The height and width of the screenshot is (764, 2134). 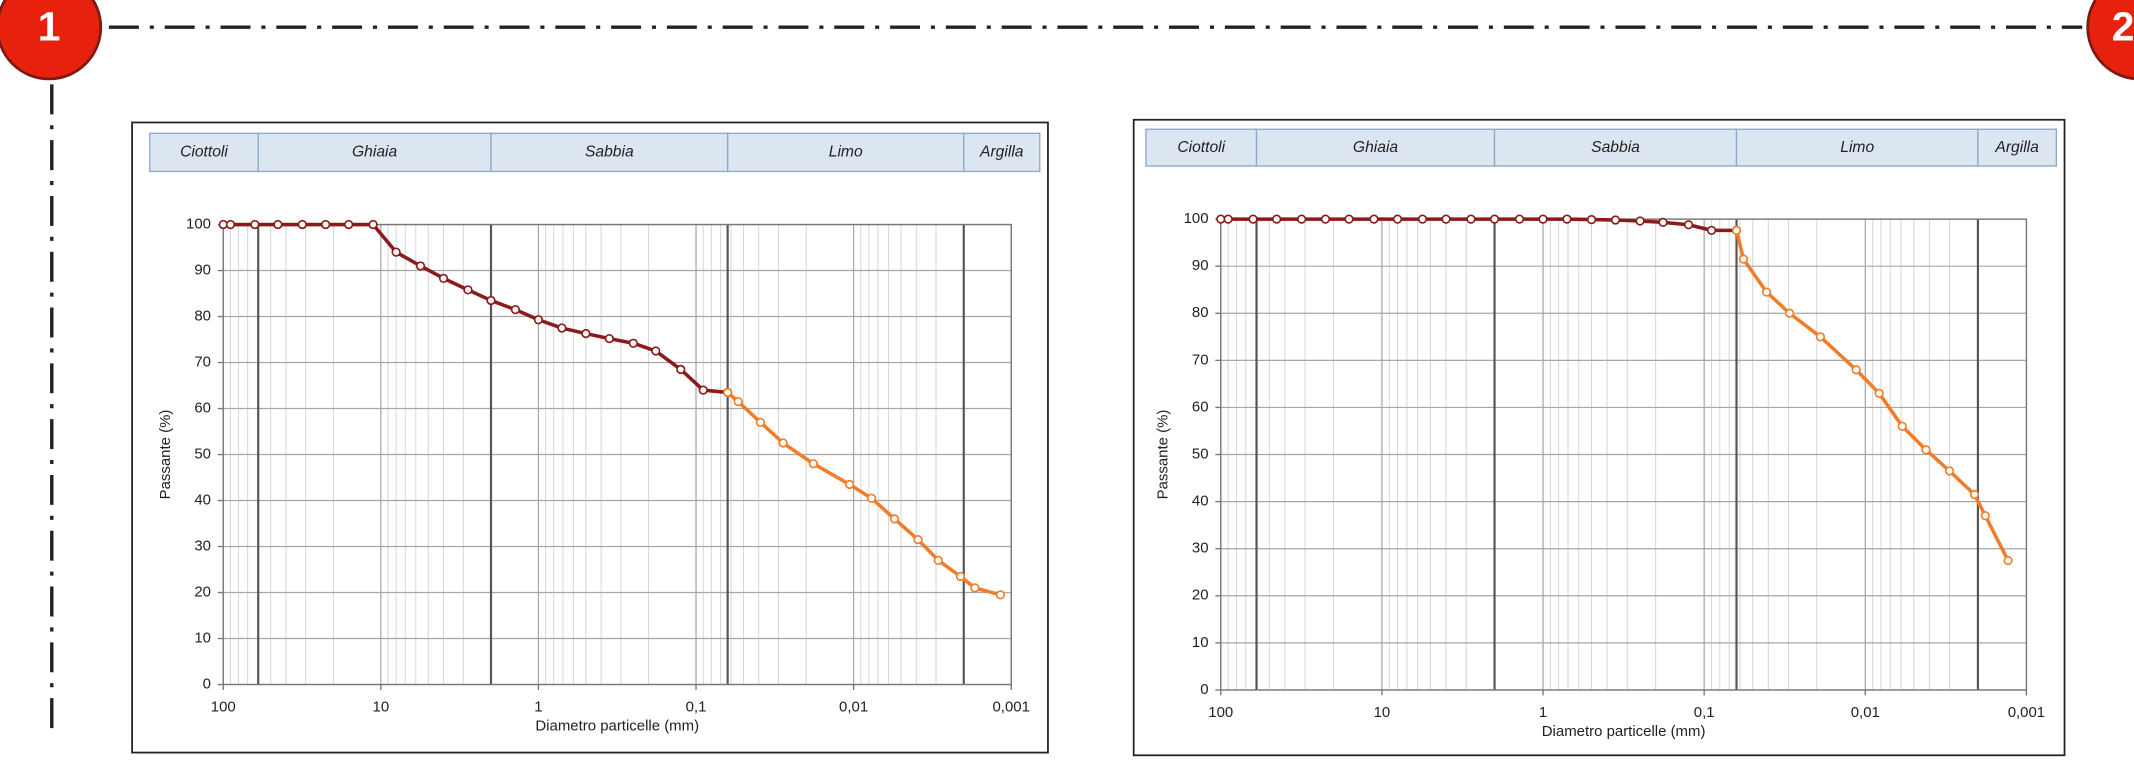 I want to click on y-tick-label: 70, so click(x=1200, y=359).